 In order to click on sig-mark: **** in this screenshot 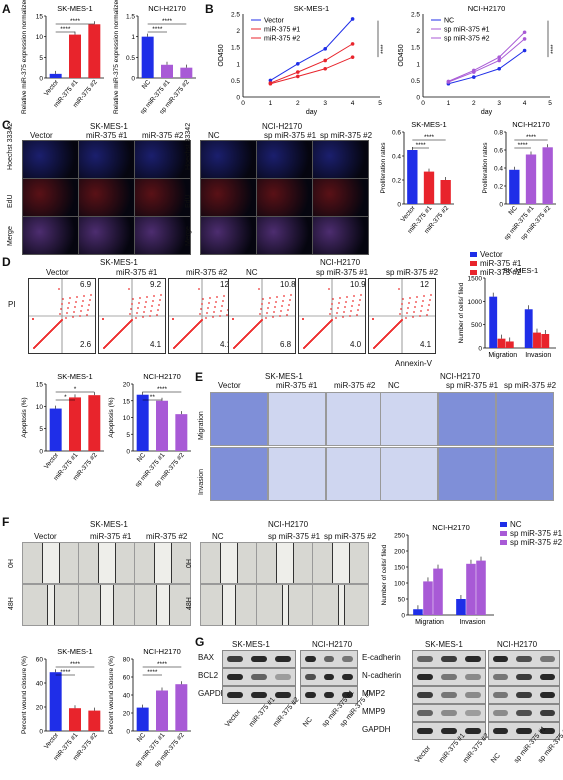, I will do `click(157, 29)`.